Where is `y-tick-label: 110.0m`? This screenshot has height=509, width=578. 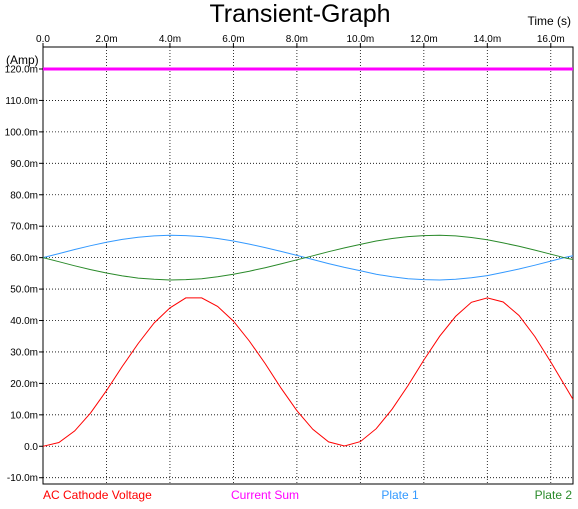
y-tick-label: 110.0m is located at coordinates (21, 101).